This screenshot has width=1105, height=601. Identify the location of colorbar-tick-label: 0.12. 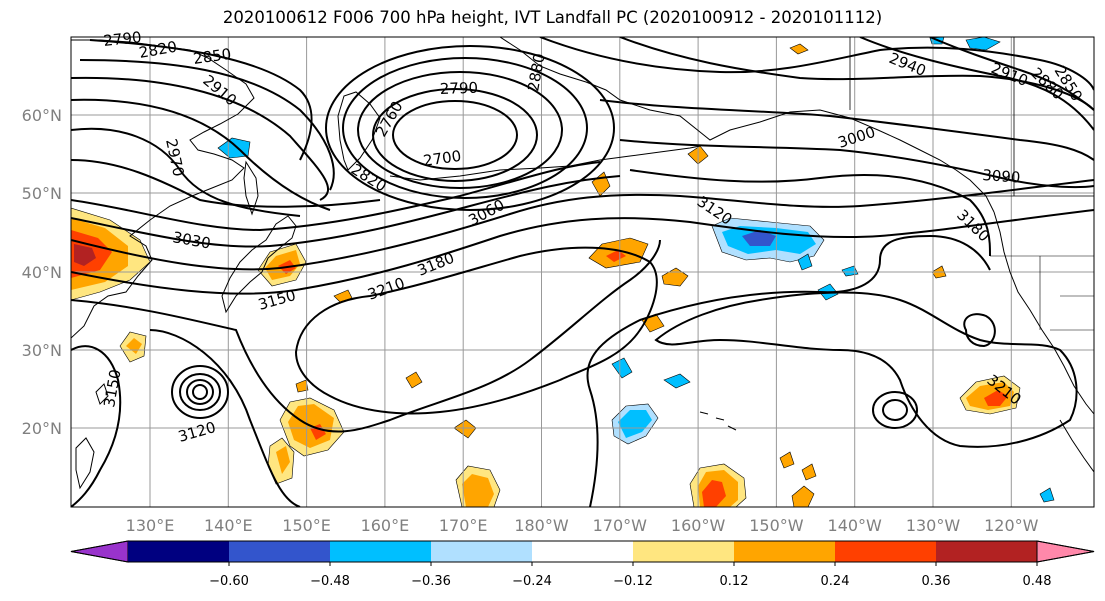
(734, 581).